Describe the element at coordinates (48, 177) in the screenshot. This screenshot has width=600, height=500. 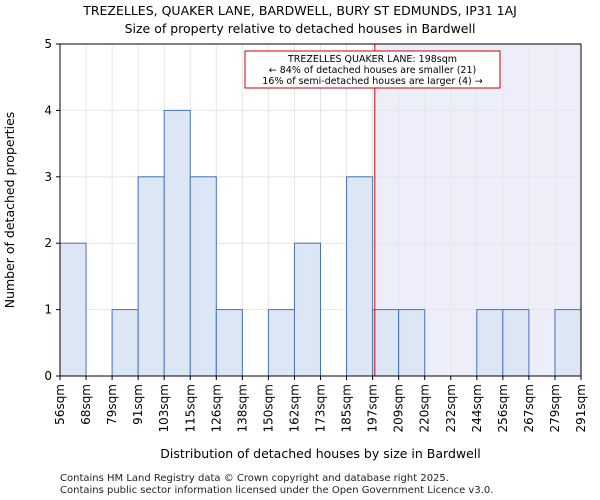
I see `y-tick-label: 3` at that location.